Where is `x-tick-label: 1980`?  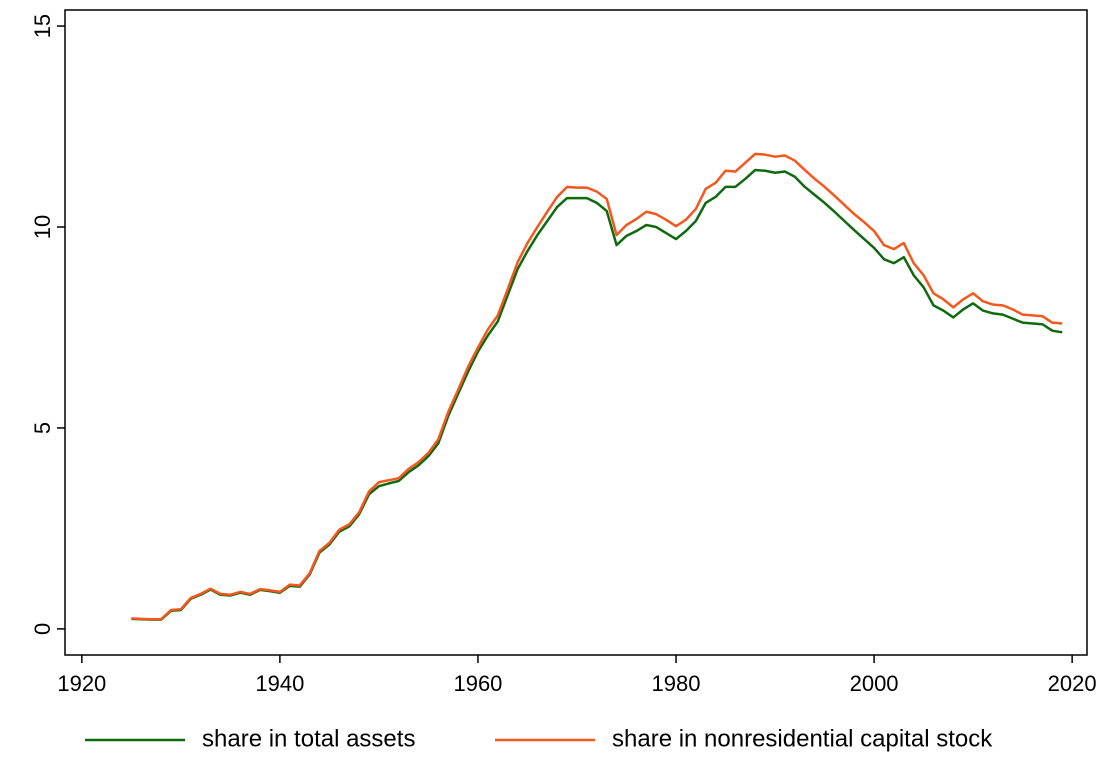 x-tick-label: 1980 is located at coordinates (676, 683).